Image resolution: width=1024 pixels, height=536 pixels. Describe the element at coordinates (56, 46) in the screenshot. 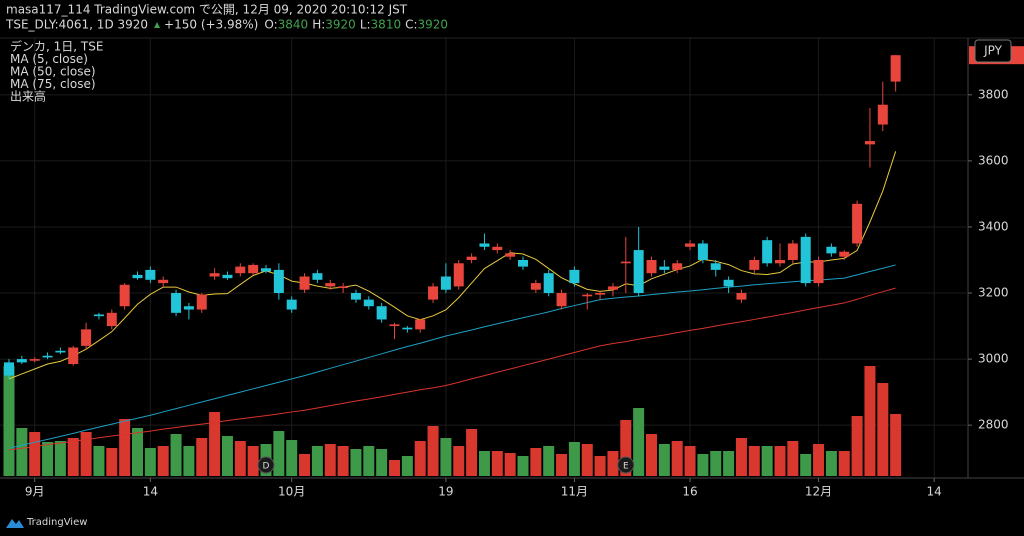

I see `legend-entry: デンカ, 1日, TSE` at that location.